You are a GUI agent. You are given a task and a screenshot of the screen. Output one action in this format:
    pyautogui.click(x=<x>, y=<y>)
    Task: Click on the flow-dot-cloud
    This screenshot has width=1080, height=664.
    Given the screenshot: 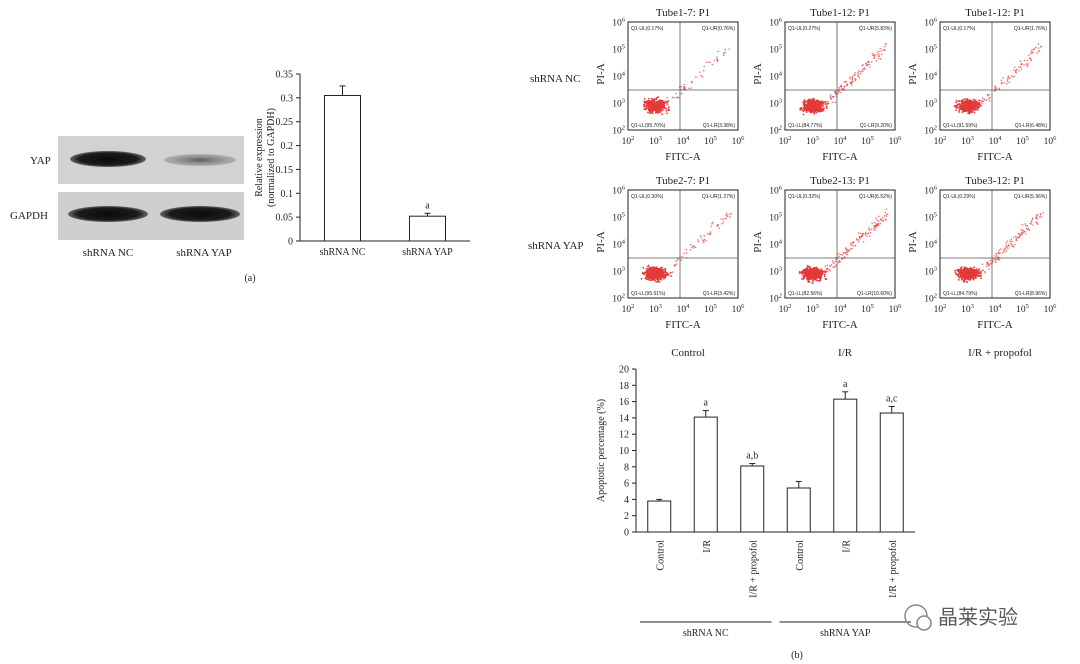 What is the action you would take?
    pyautogui.click(x=843, y=79)
    